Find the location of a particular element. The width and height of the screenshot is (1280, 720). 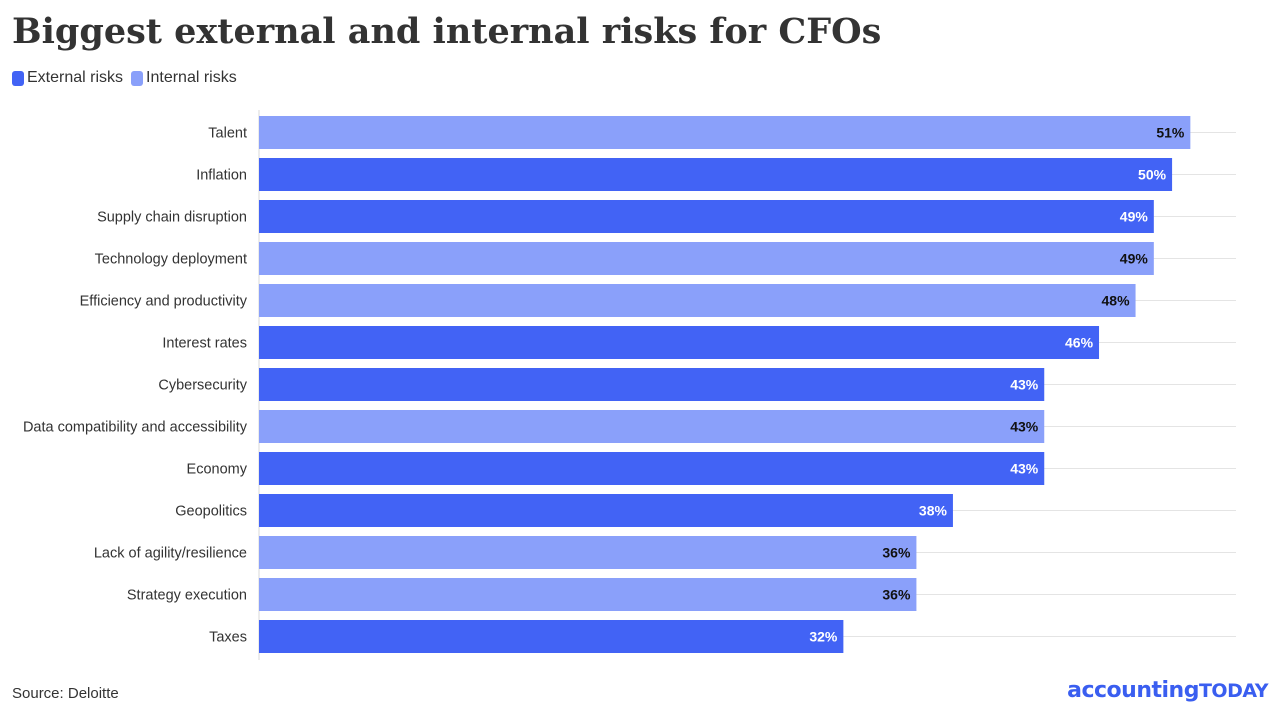

legend-item-external: External risks is located at coordinates (67, 78).